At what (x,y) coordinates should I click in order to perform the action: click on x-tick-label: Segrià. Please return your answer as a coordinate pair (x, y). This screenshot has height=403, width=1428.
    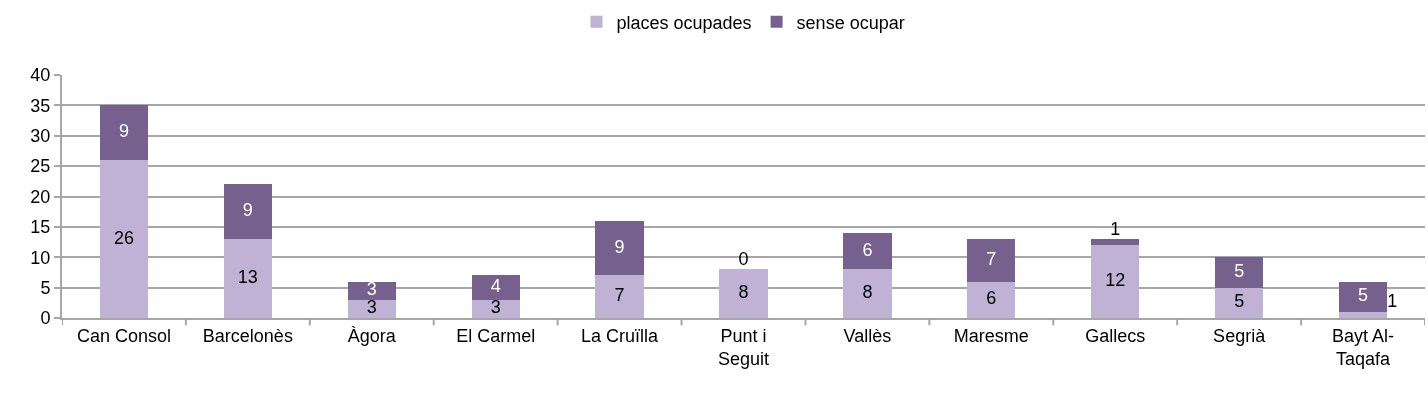
    Looking at the image, I should click on (1240, 335).